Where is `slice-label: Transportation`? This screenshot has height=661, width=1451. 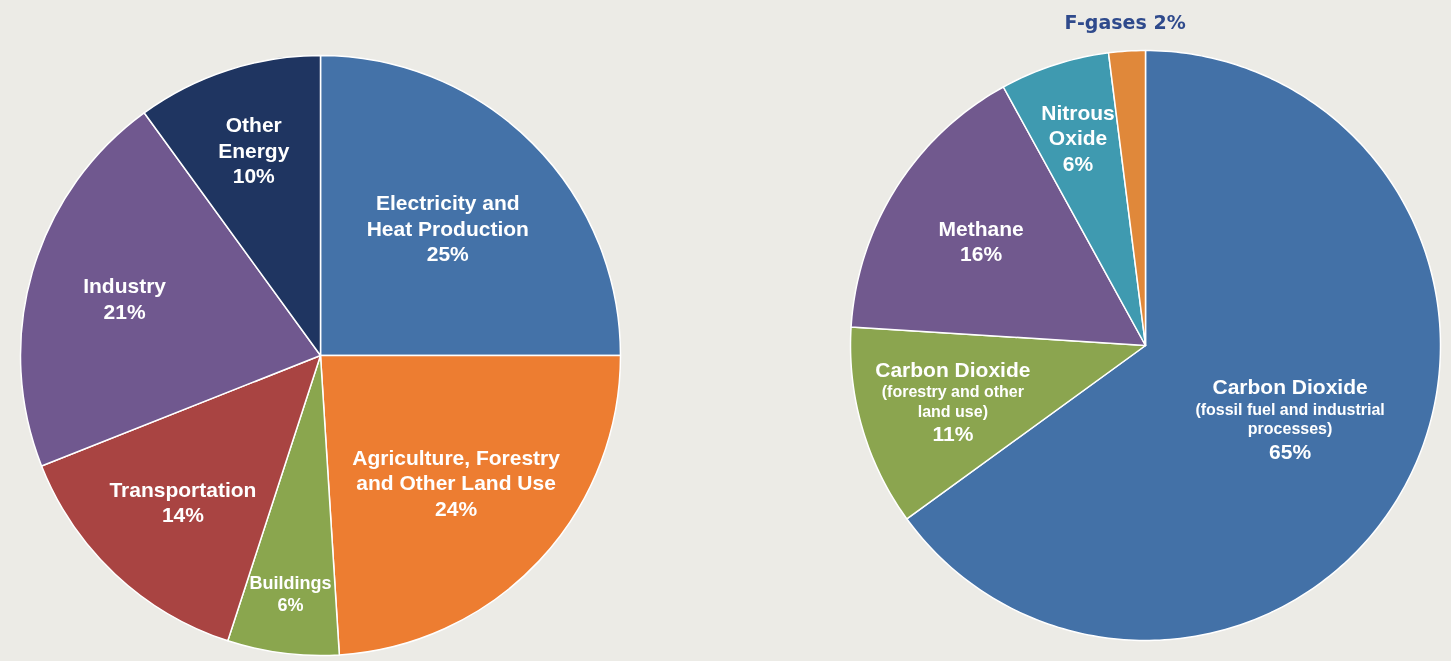 slice-label: Transportation is located at coordinates (183, 489).